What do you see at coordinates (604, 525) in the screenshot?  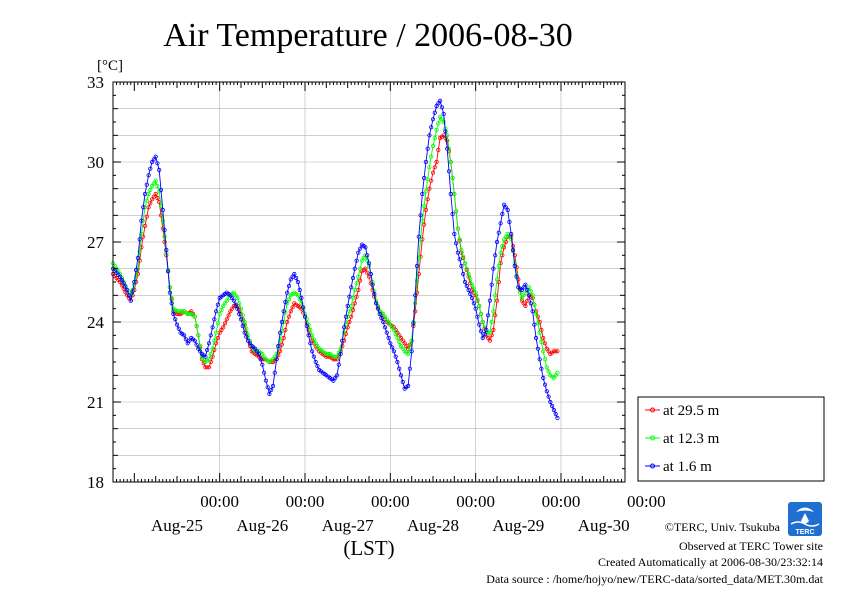 I see `x-tick-date-label: Aug-30` at bounding box center [604, 525].